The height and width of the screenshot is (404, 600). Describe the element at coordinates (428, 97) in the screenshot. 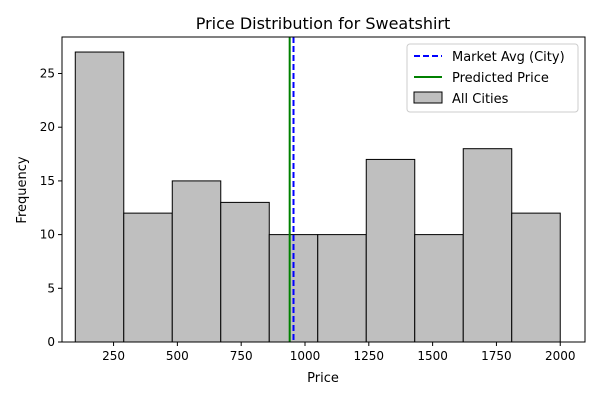

I see `legend-all-cities-marker` at that location.